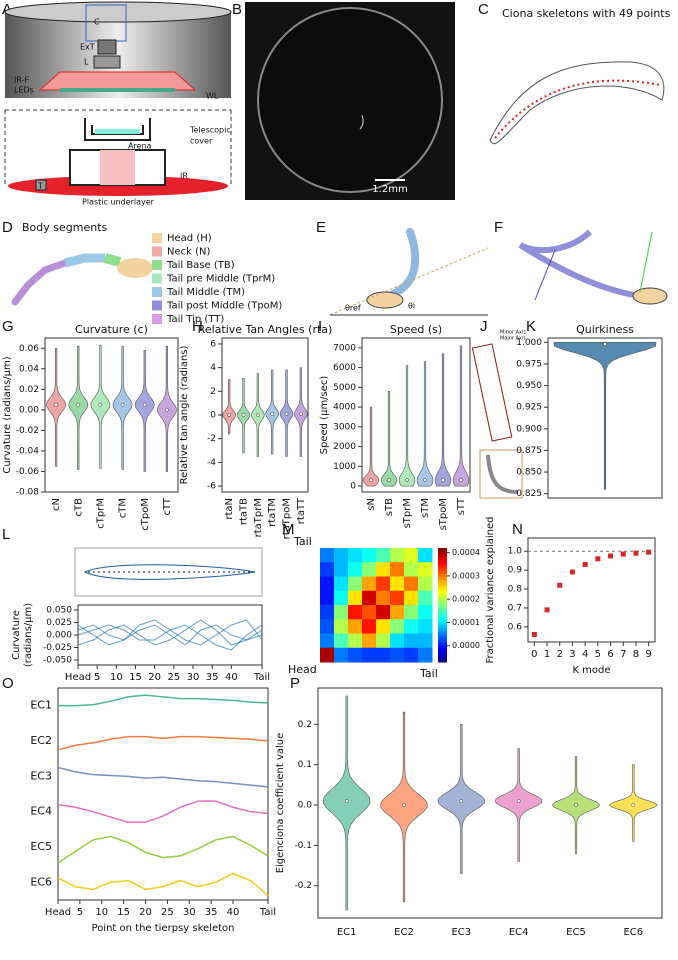  I want to click on x-tick-label: EC1, so click(347, 932).